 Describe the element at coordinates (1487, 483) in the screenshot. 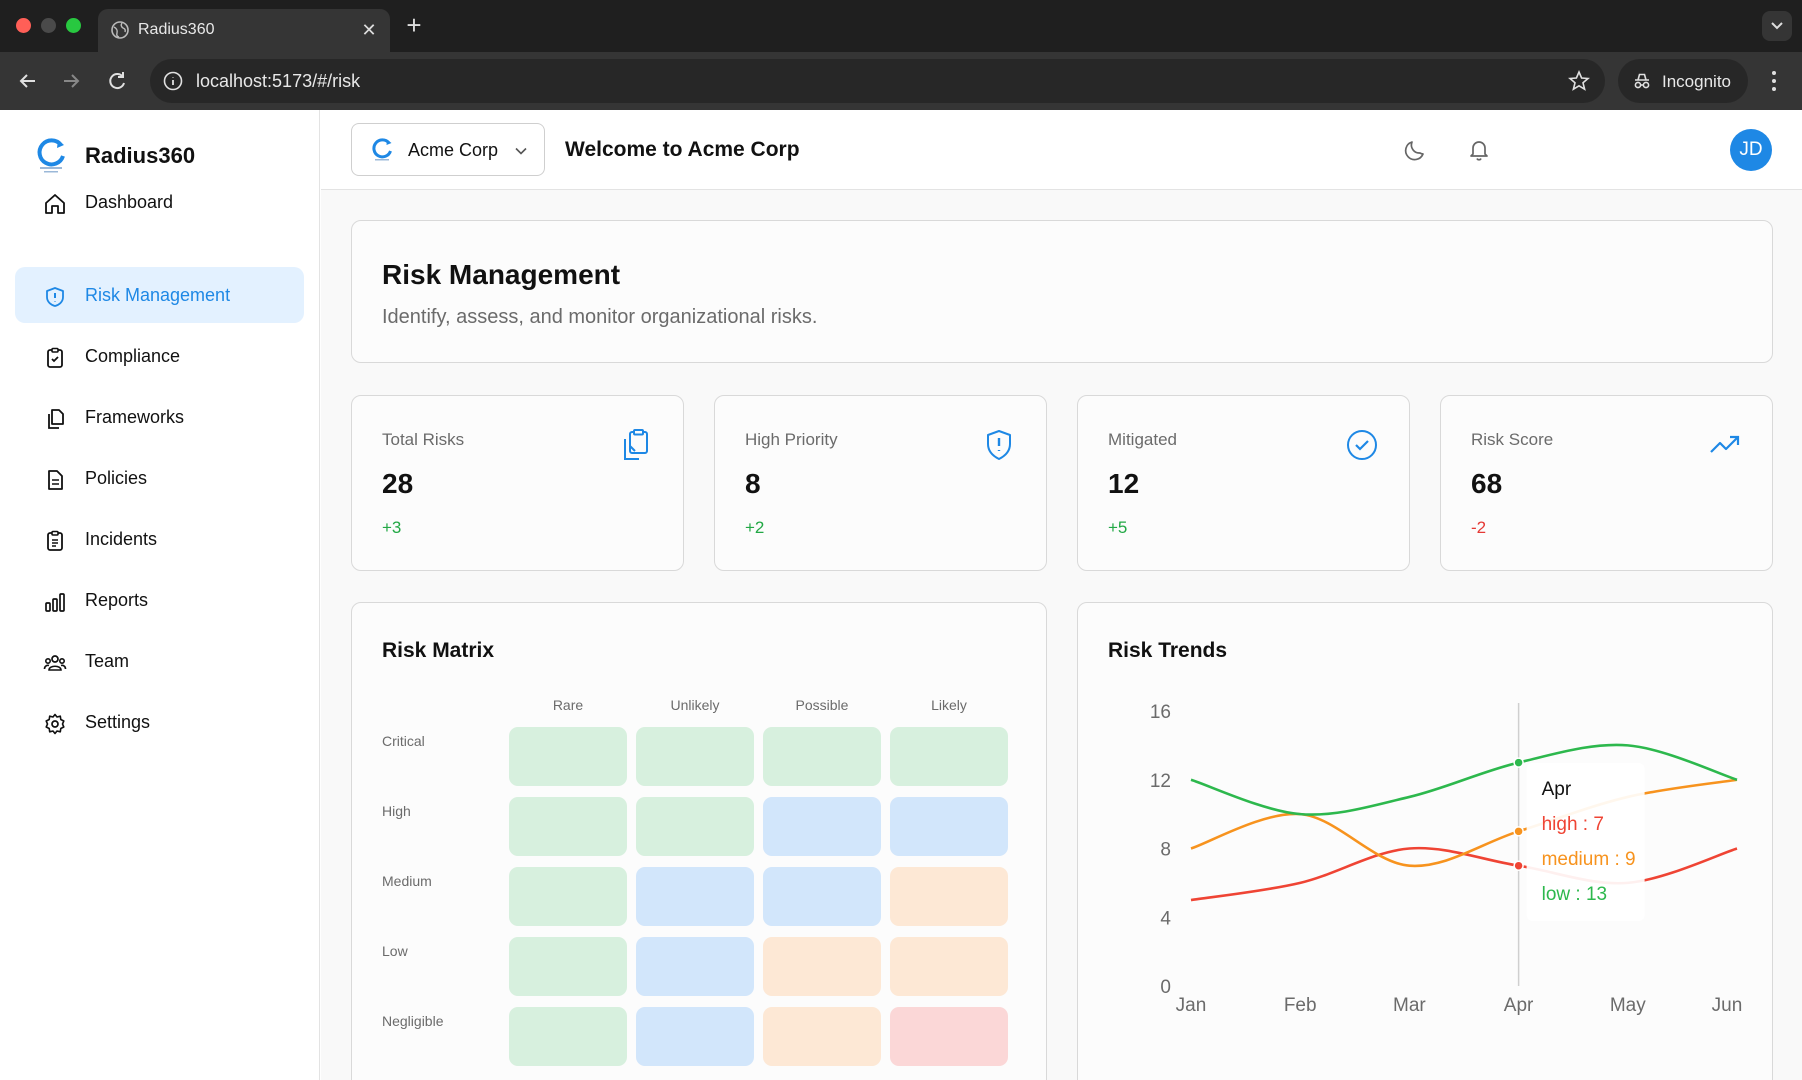

I see `stat-value: 68` at that location.